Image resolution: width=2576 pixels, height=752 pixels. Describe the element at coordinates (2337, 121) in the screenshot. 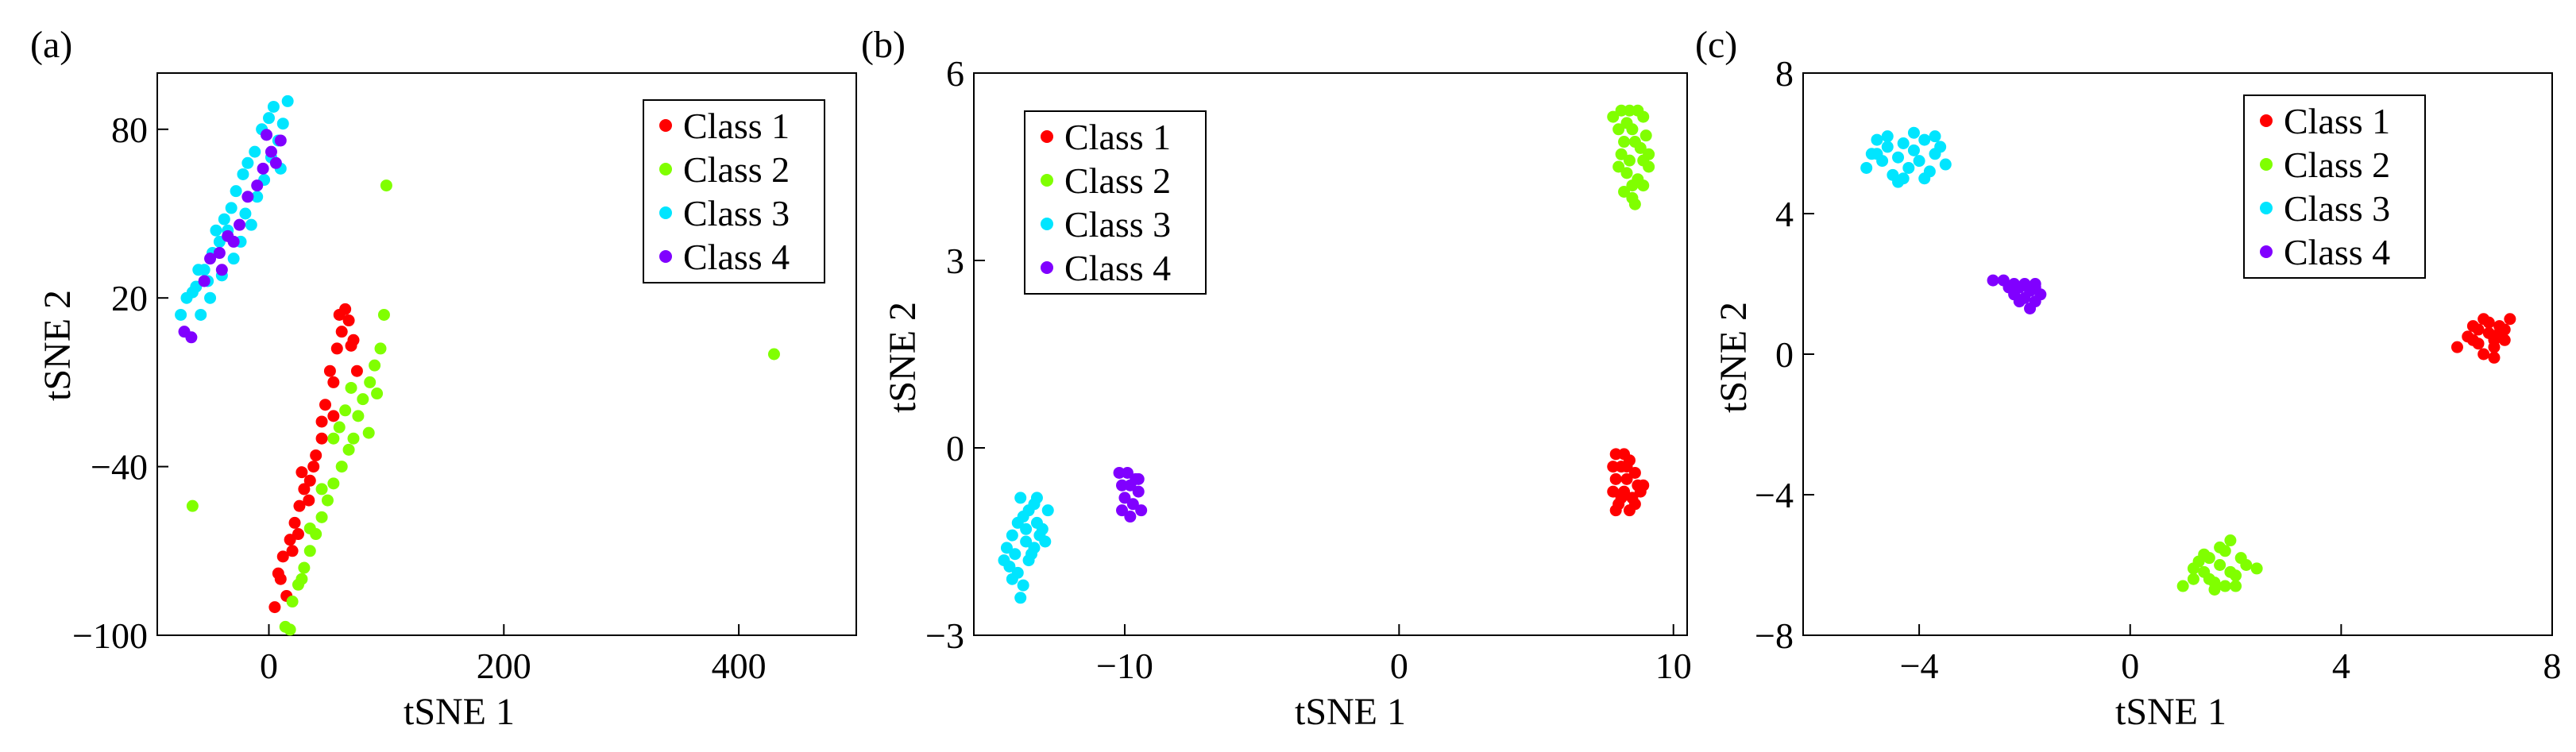

I see `panel-c-legend-label: Class 1` at that location.